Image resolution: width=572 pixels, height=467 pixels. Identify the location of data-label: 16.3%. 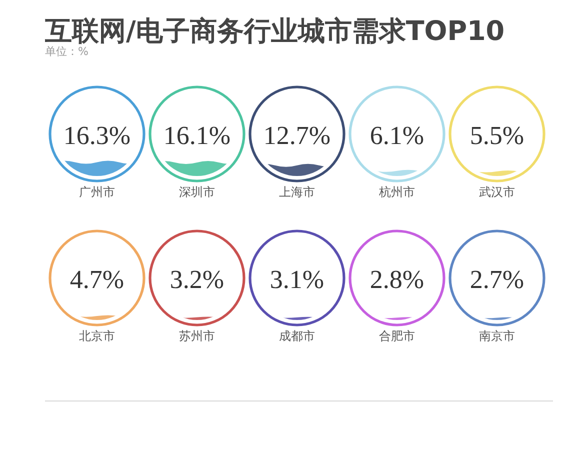
(97, 135).